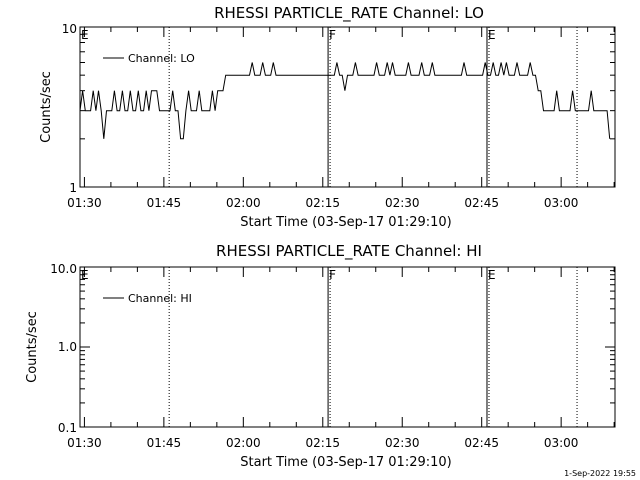 The height and width of the screenshot is (480, 640). I want to click on lo-xtick-label: 02:45, so click(481, 203).